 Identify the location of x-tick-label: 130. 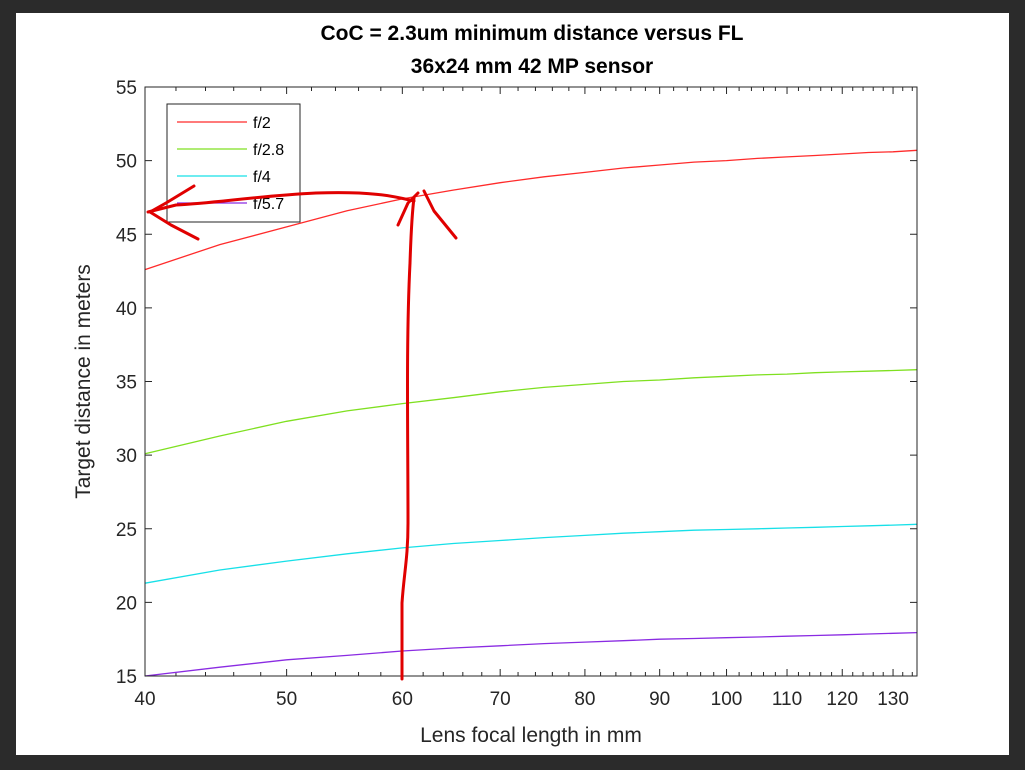
(893, 699).